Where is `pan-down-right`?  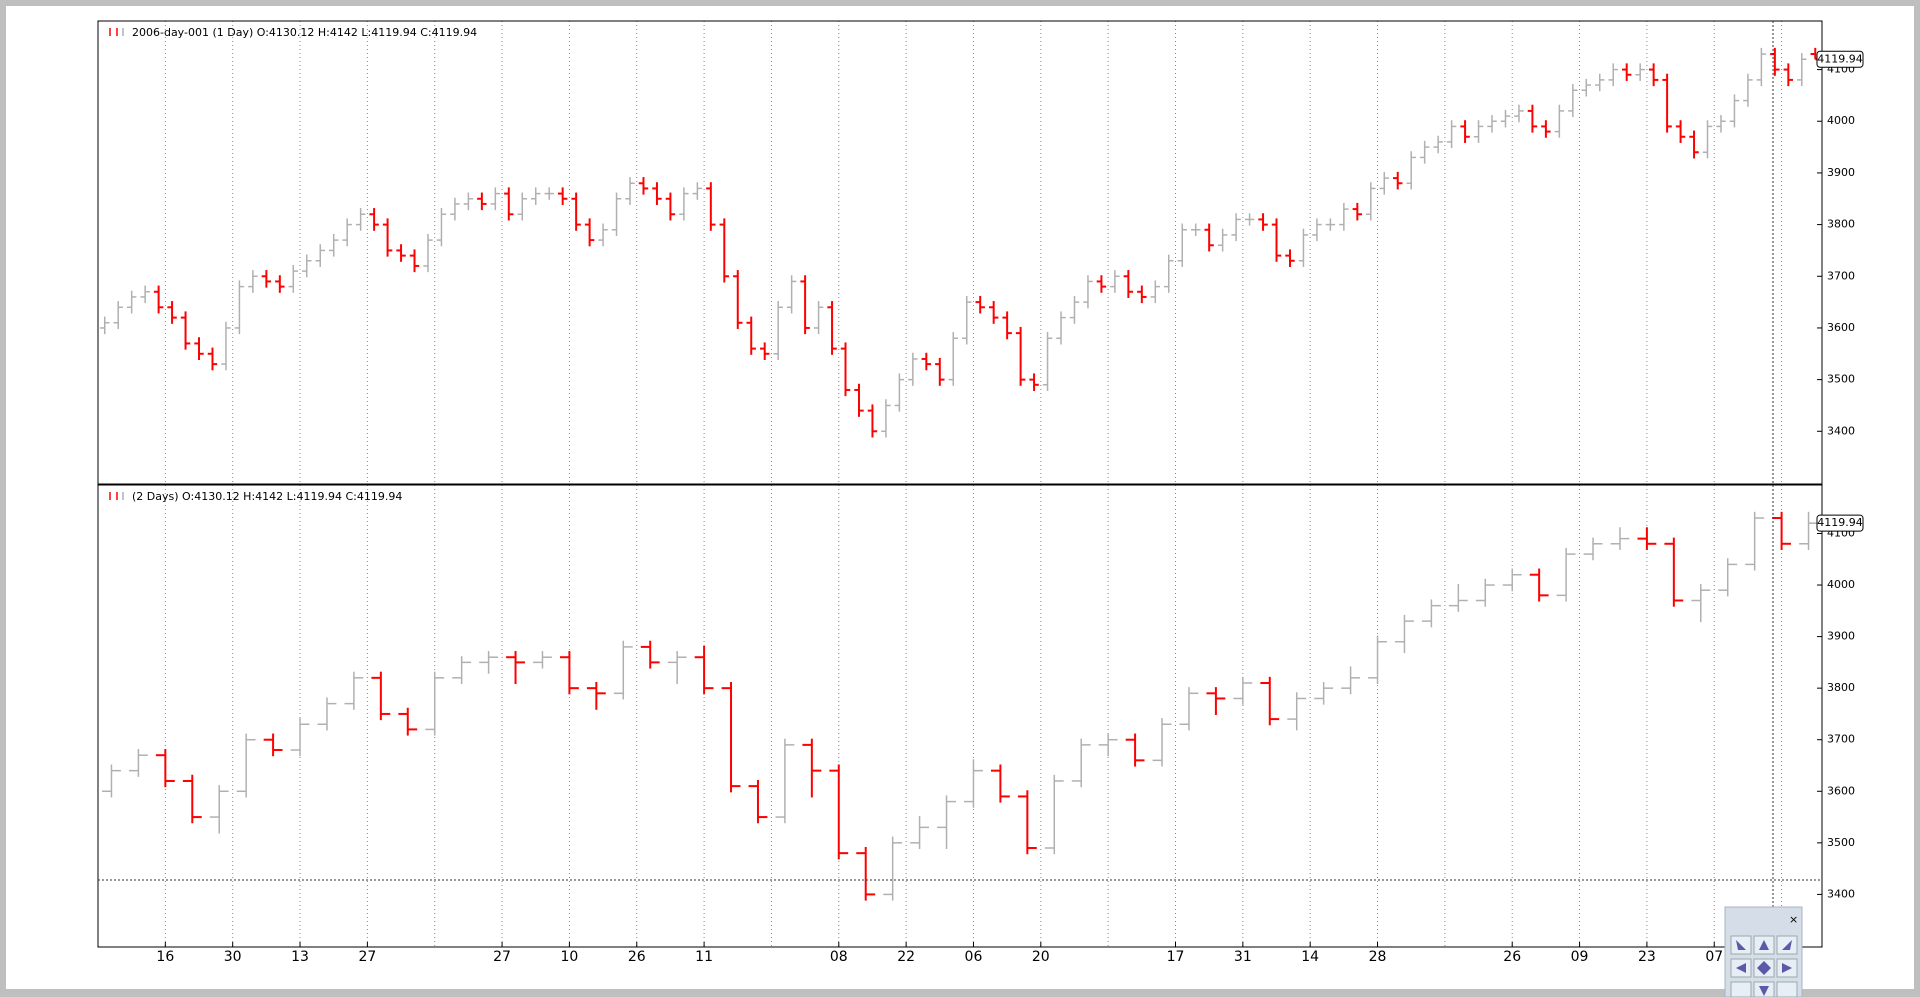
pan-down-right is located at coordinates (1787, 989).